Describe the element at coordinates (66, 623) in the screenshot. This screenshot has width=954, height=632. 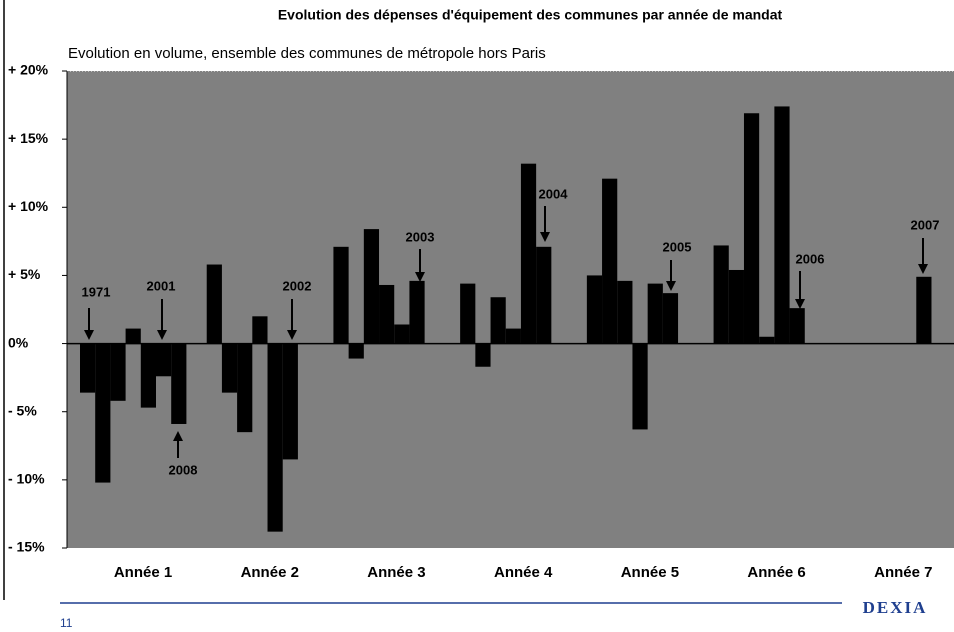
I see `page-number: 11` at that location.